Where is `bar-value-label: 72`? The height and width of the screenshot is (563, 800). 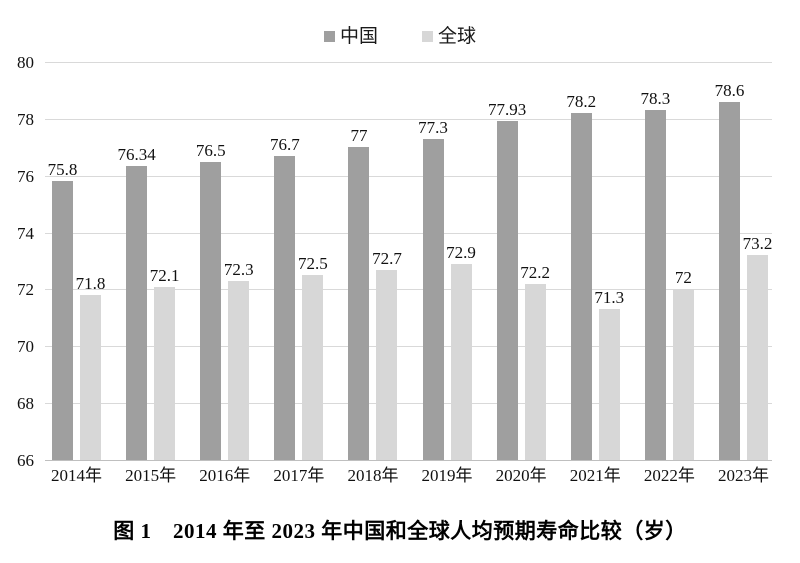 bar-value-label: 72 is located at coordinates (683, 278).